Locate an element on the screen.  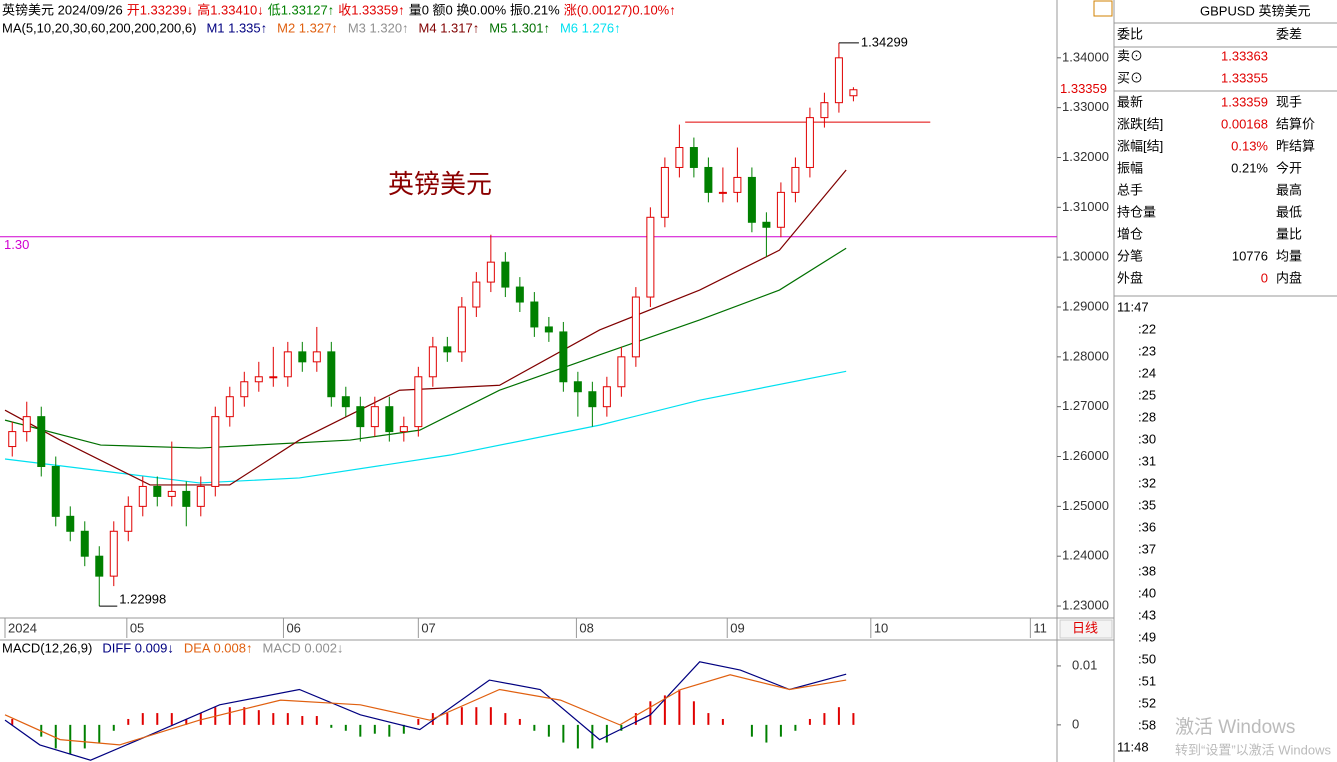
tick-time: :35 is located at coordinates (1147, 504).